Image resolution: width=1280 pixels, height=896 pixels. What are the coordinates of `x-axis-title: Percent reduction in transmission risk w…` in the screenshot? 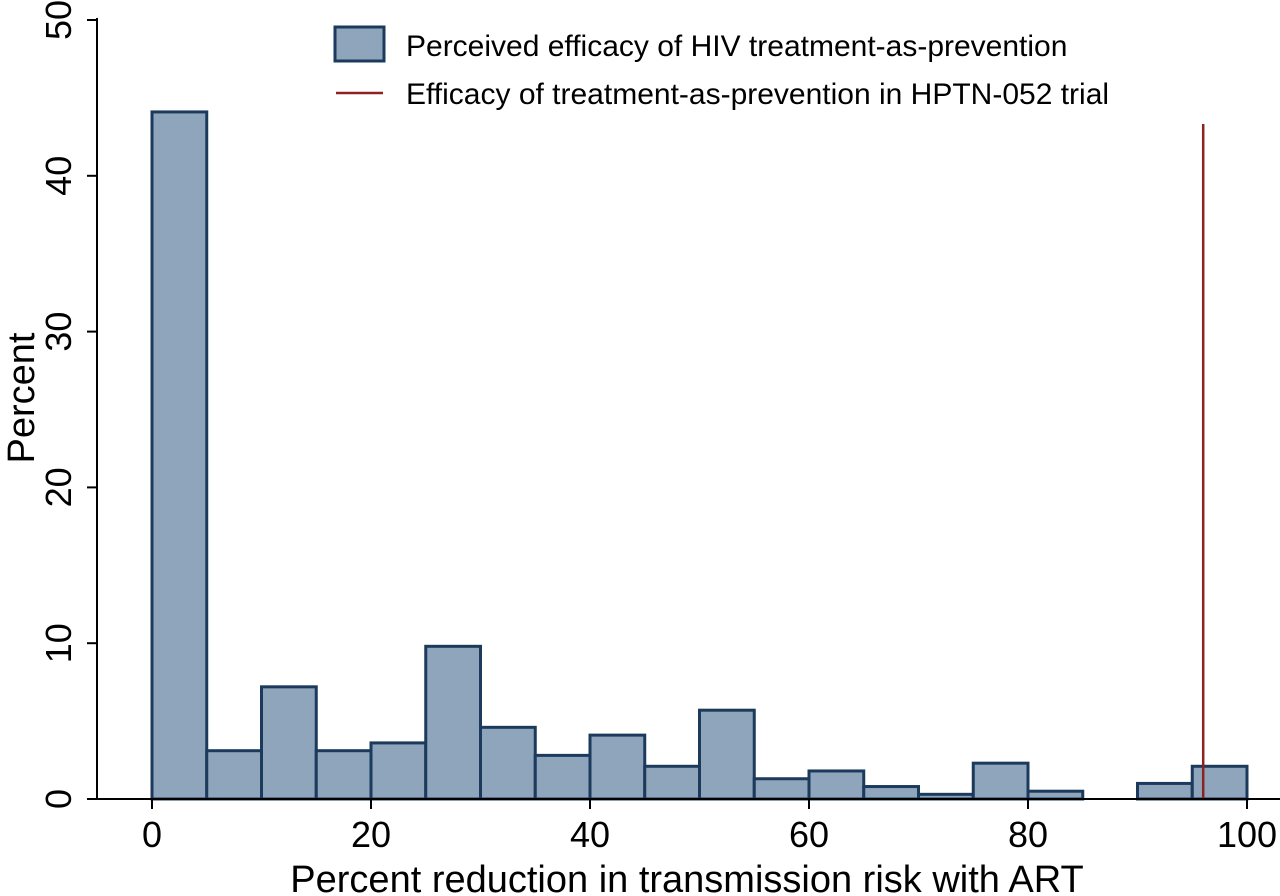 It's located at (686, 877).